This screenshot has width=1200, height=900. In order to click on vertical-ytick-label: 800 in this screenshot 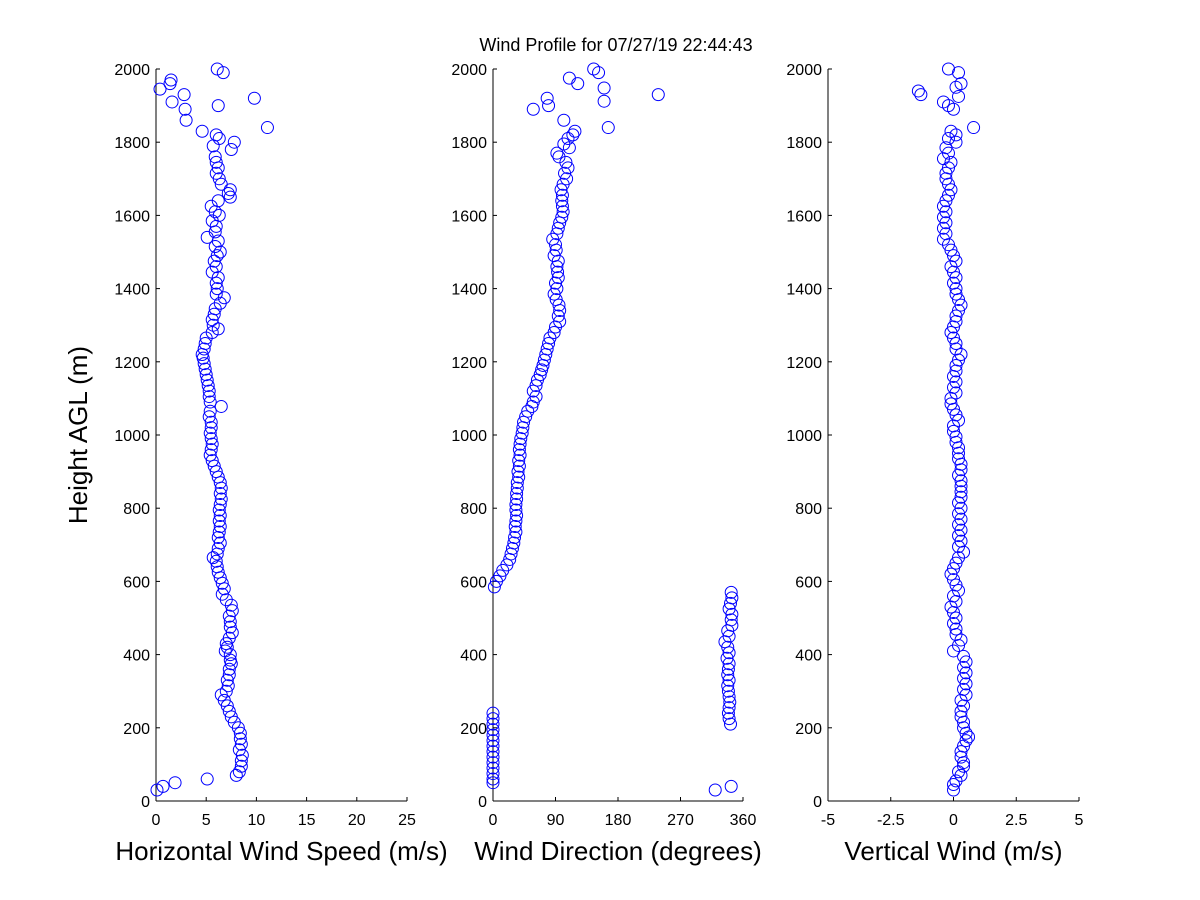, I will do `click(808, 509)`.